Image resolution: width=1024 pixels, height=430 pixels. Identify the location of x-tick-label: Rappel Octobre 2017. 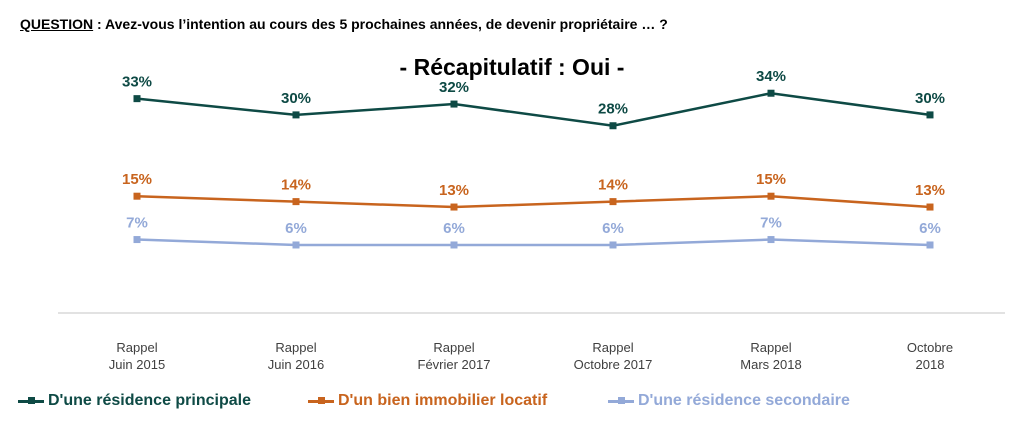
(613, 356).